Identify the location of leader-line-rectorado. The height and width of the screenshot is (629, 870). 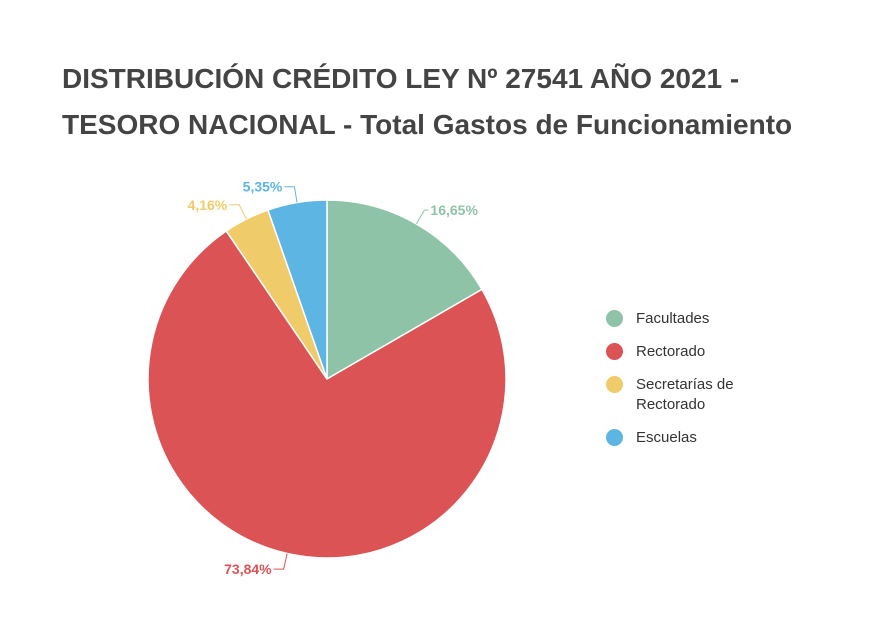
(280, 561).